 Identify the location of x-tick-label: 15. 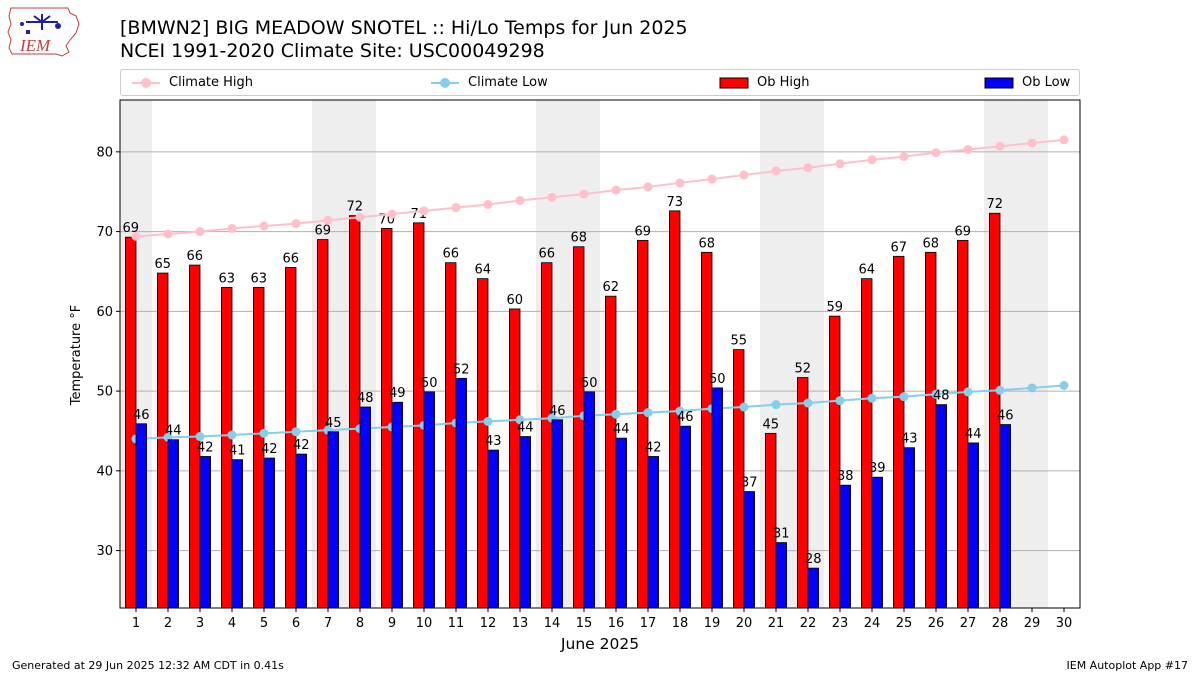
(584, 623).